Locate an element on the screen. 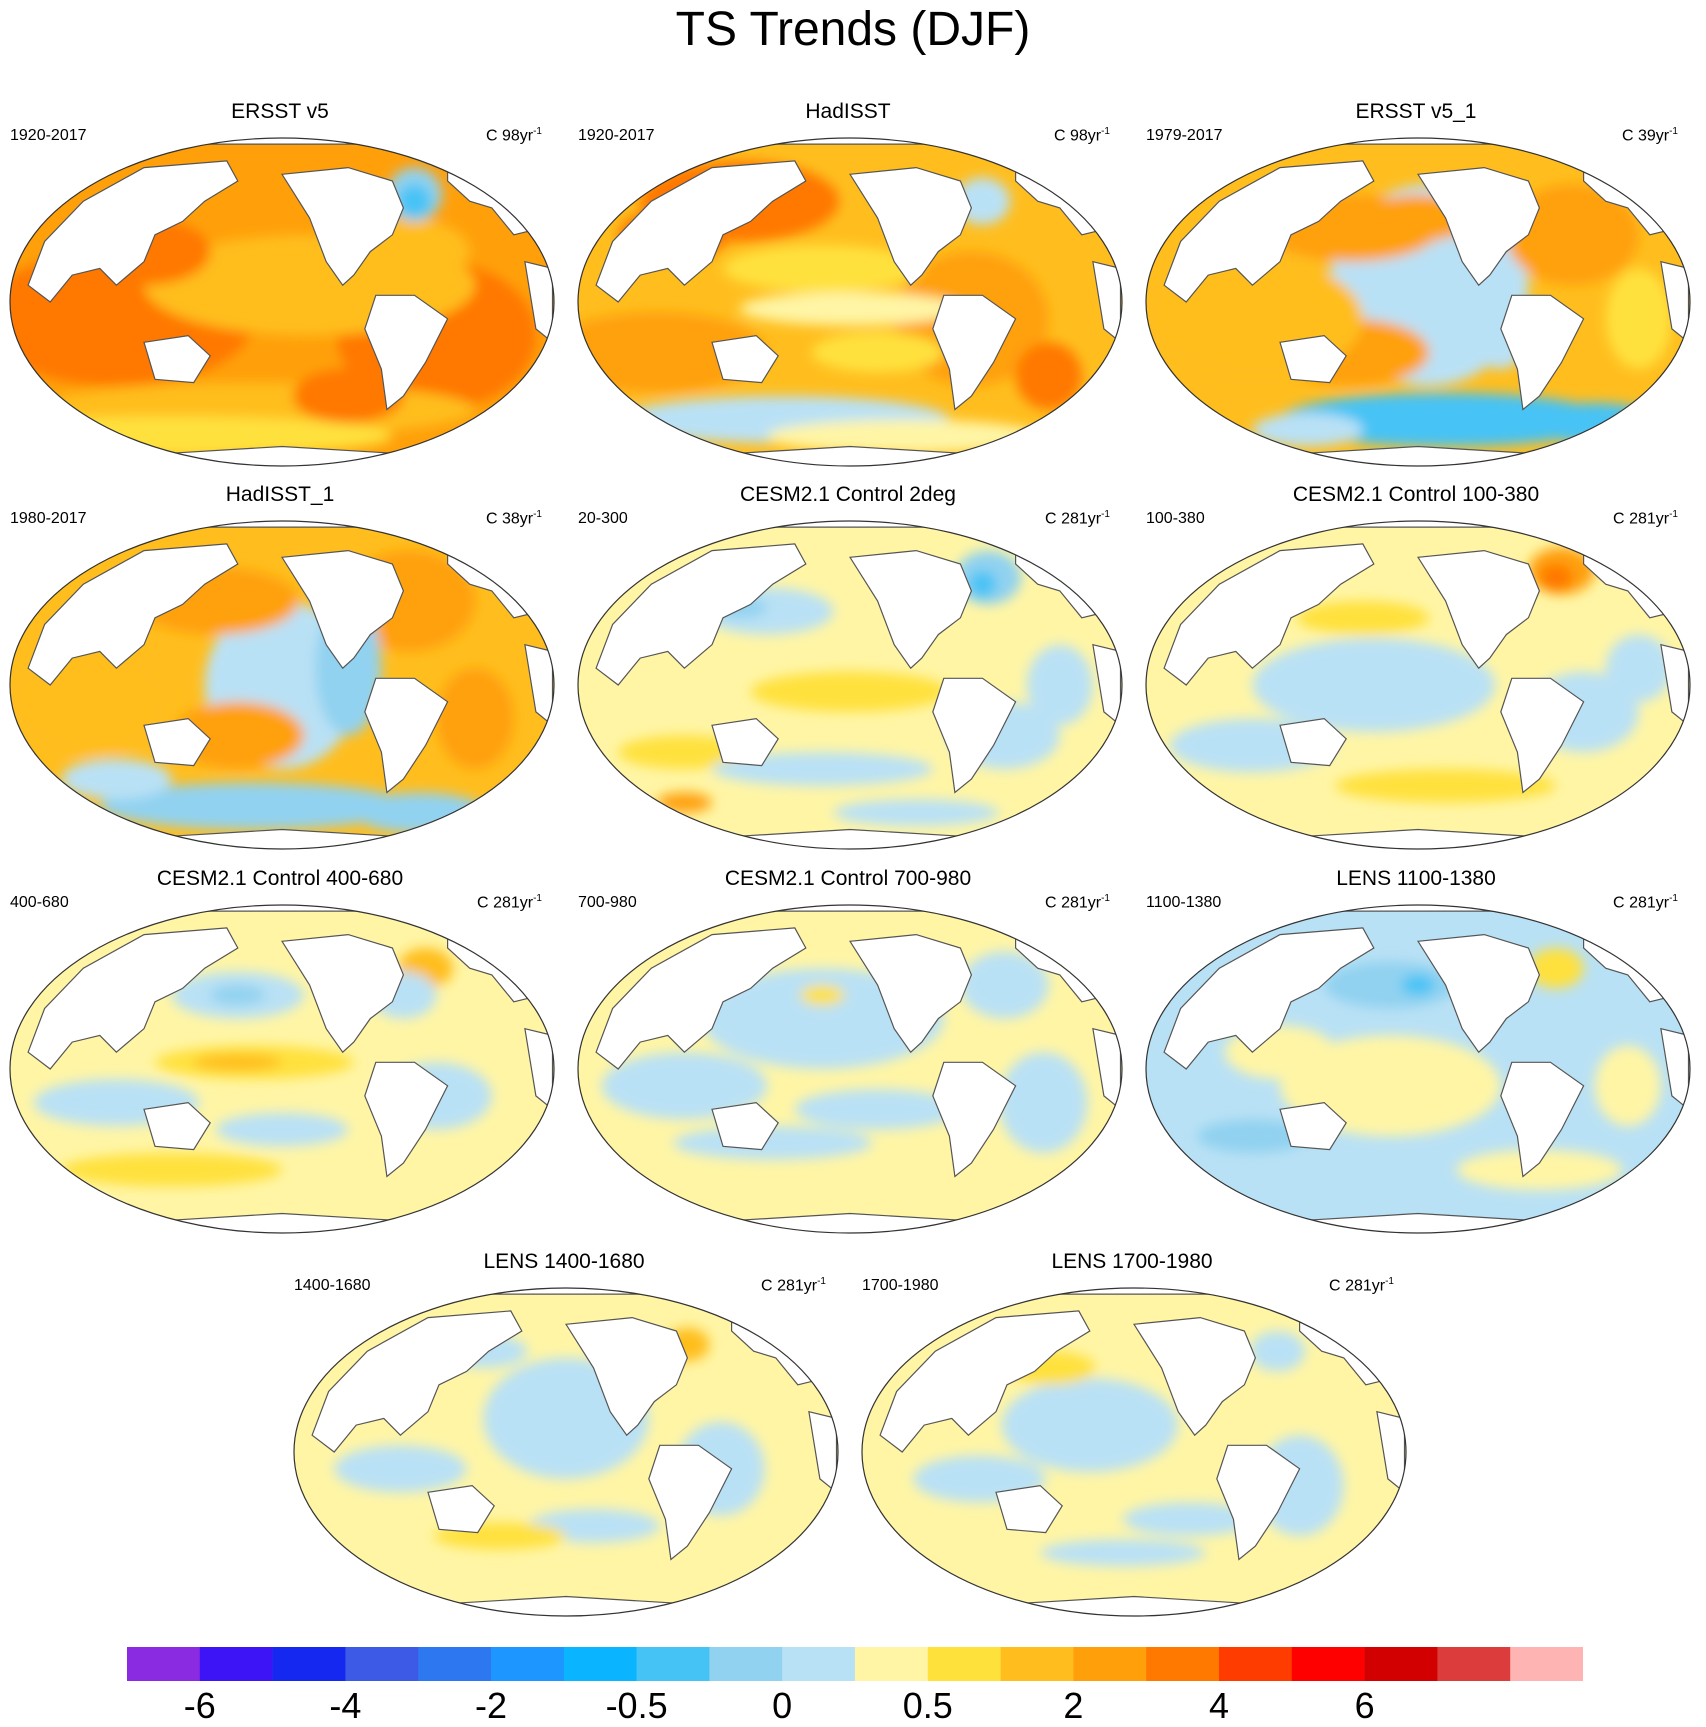 This screenshot has height=1727, width=1706. panel-title: HadISST_1 is located at coordinates (280, 494).